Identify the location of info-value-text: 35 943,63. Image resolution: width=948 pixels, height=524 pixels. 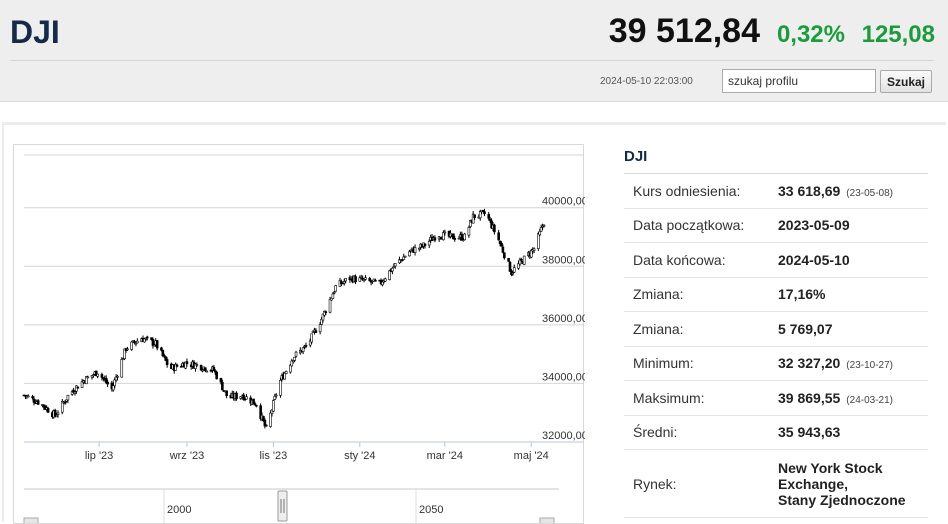
(809, 432).